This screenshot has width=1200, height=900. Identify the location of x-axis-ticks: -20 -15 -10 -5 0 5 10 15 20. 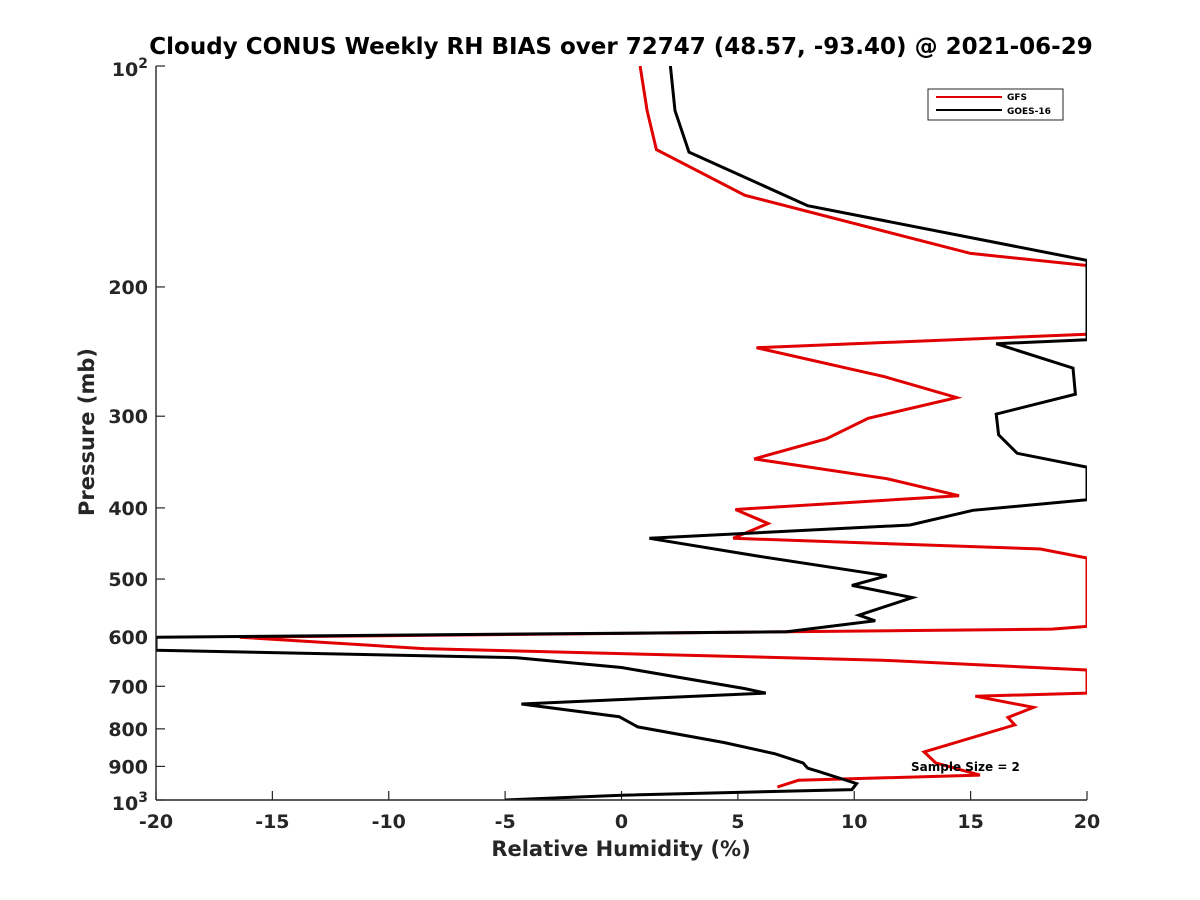
(619, 812).